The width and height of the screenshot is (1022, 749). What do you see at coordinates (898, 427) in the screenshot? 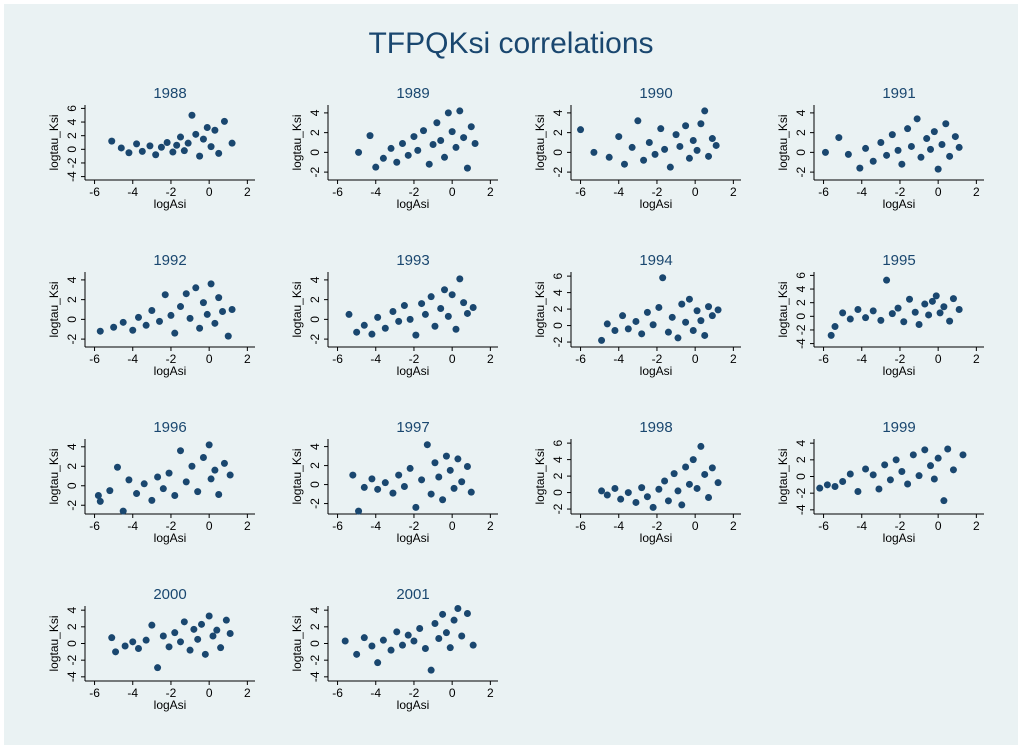
I see `panel-title: 1999` at bounding box center [898, 427].